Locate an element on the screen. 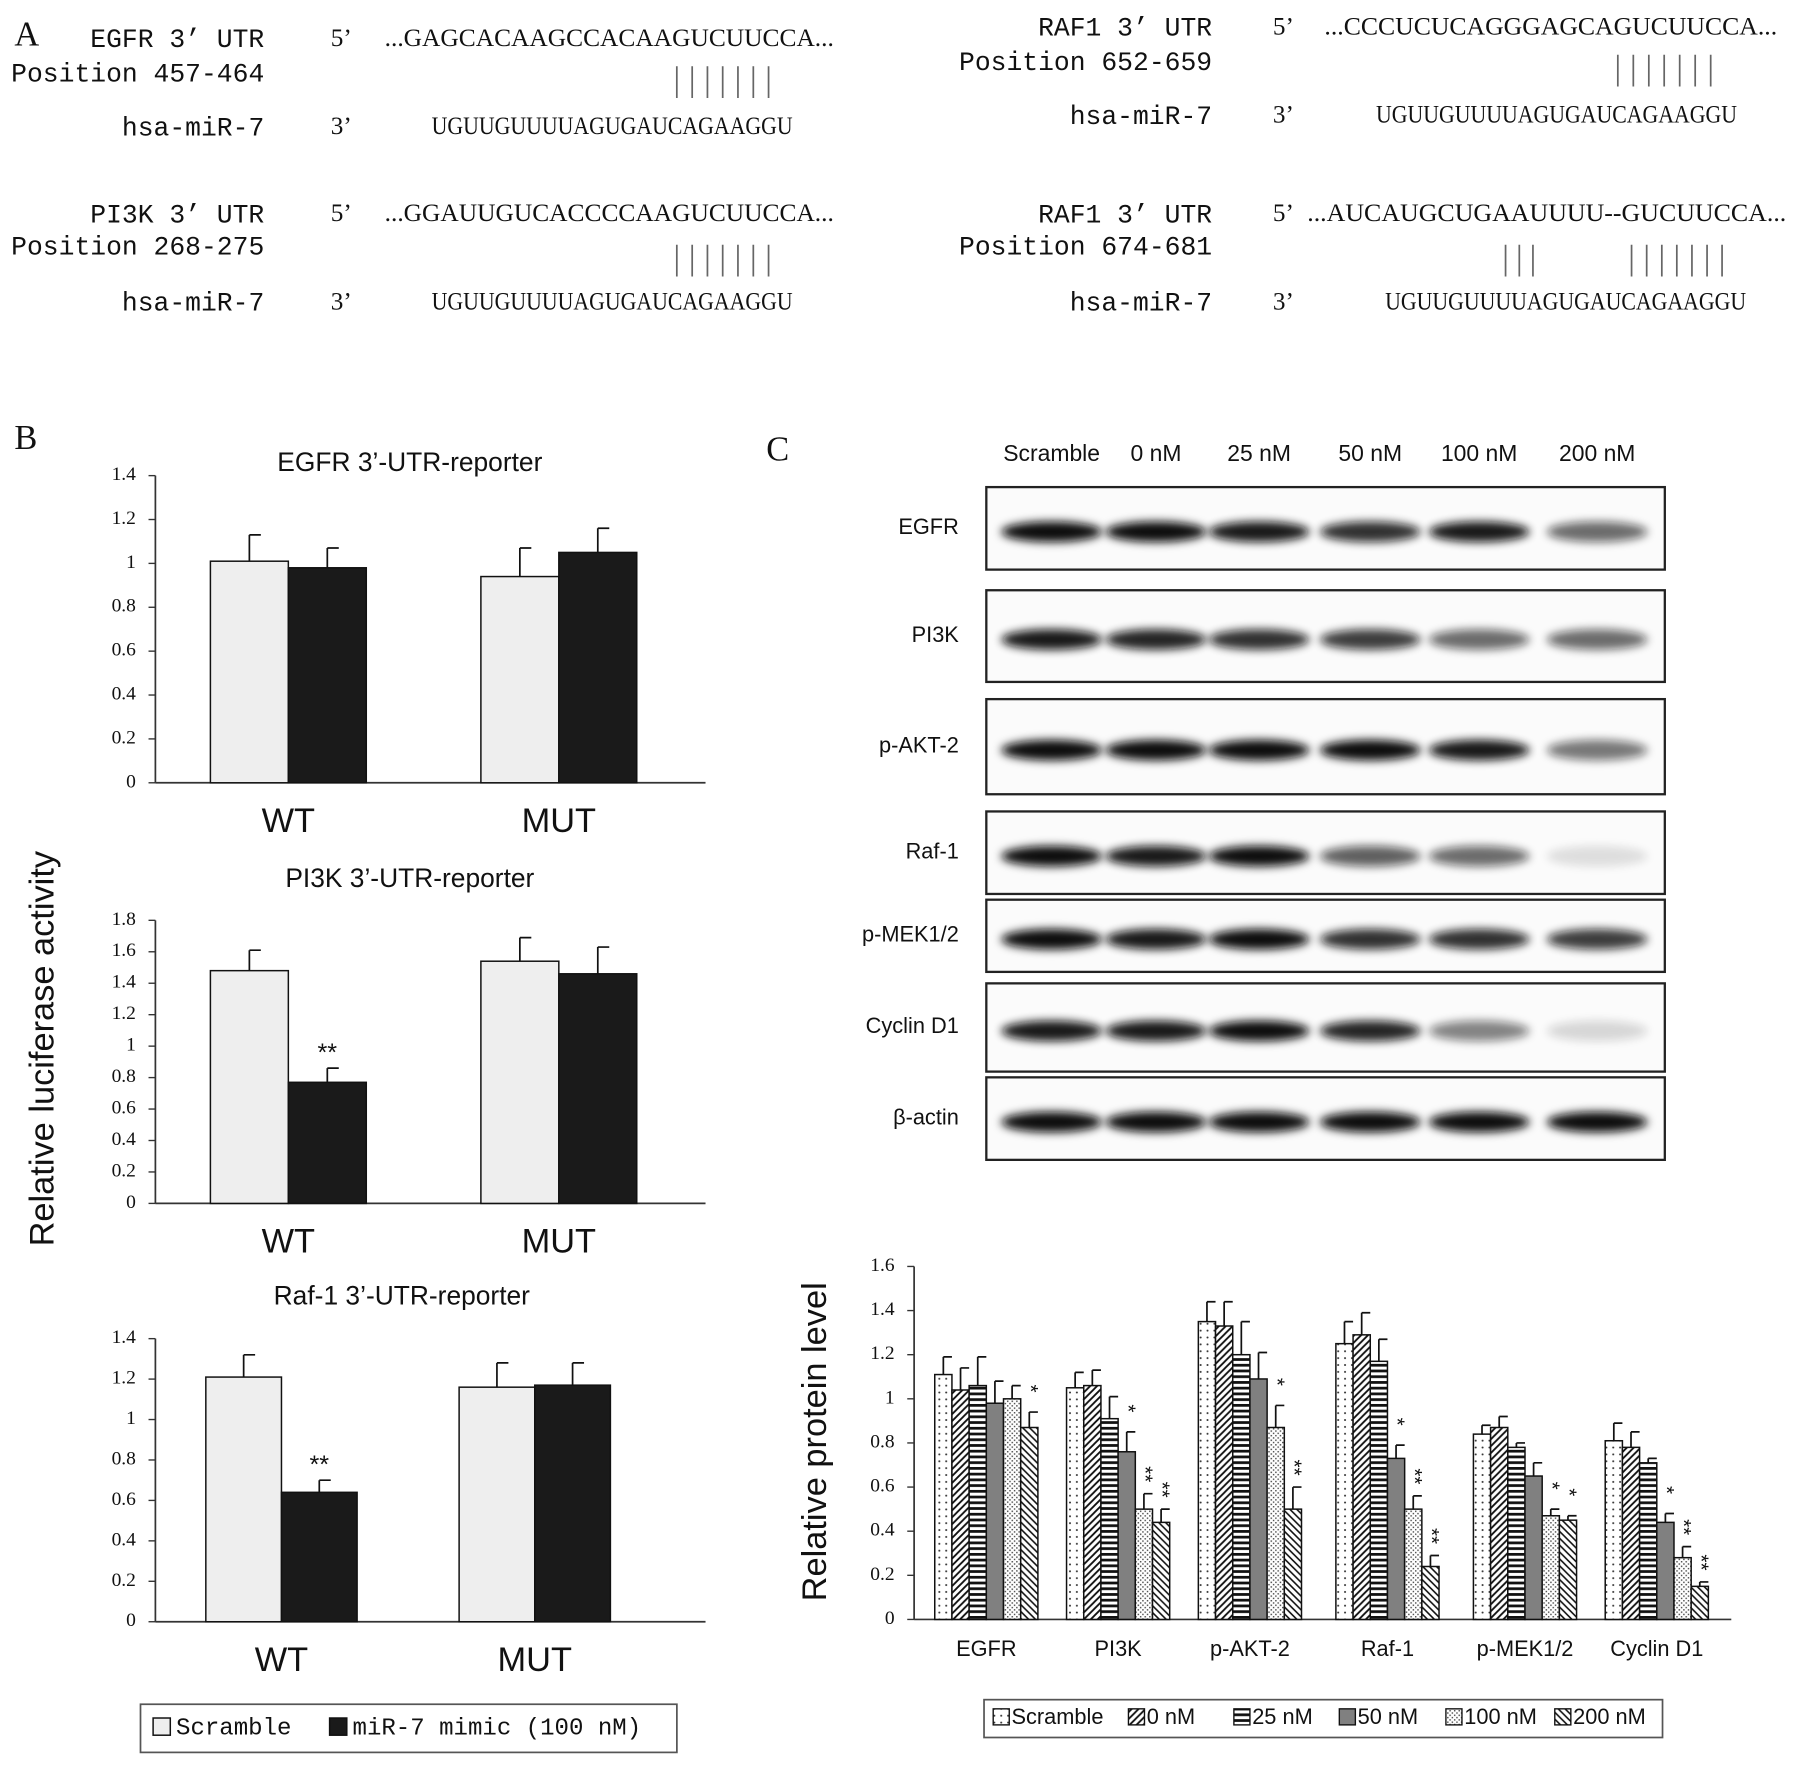 The image size is (1795, 1765). panel-label: A is located at coordinates (26, 35).